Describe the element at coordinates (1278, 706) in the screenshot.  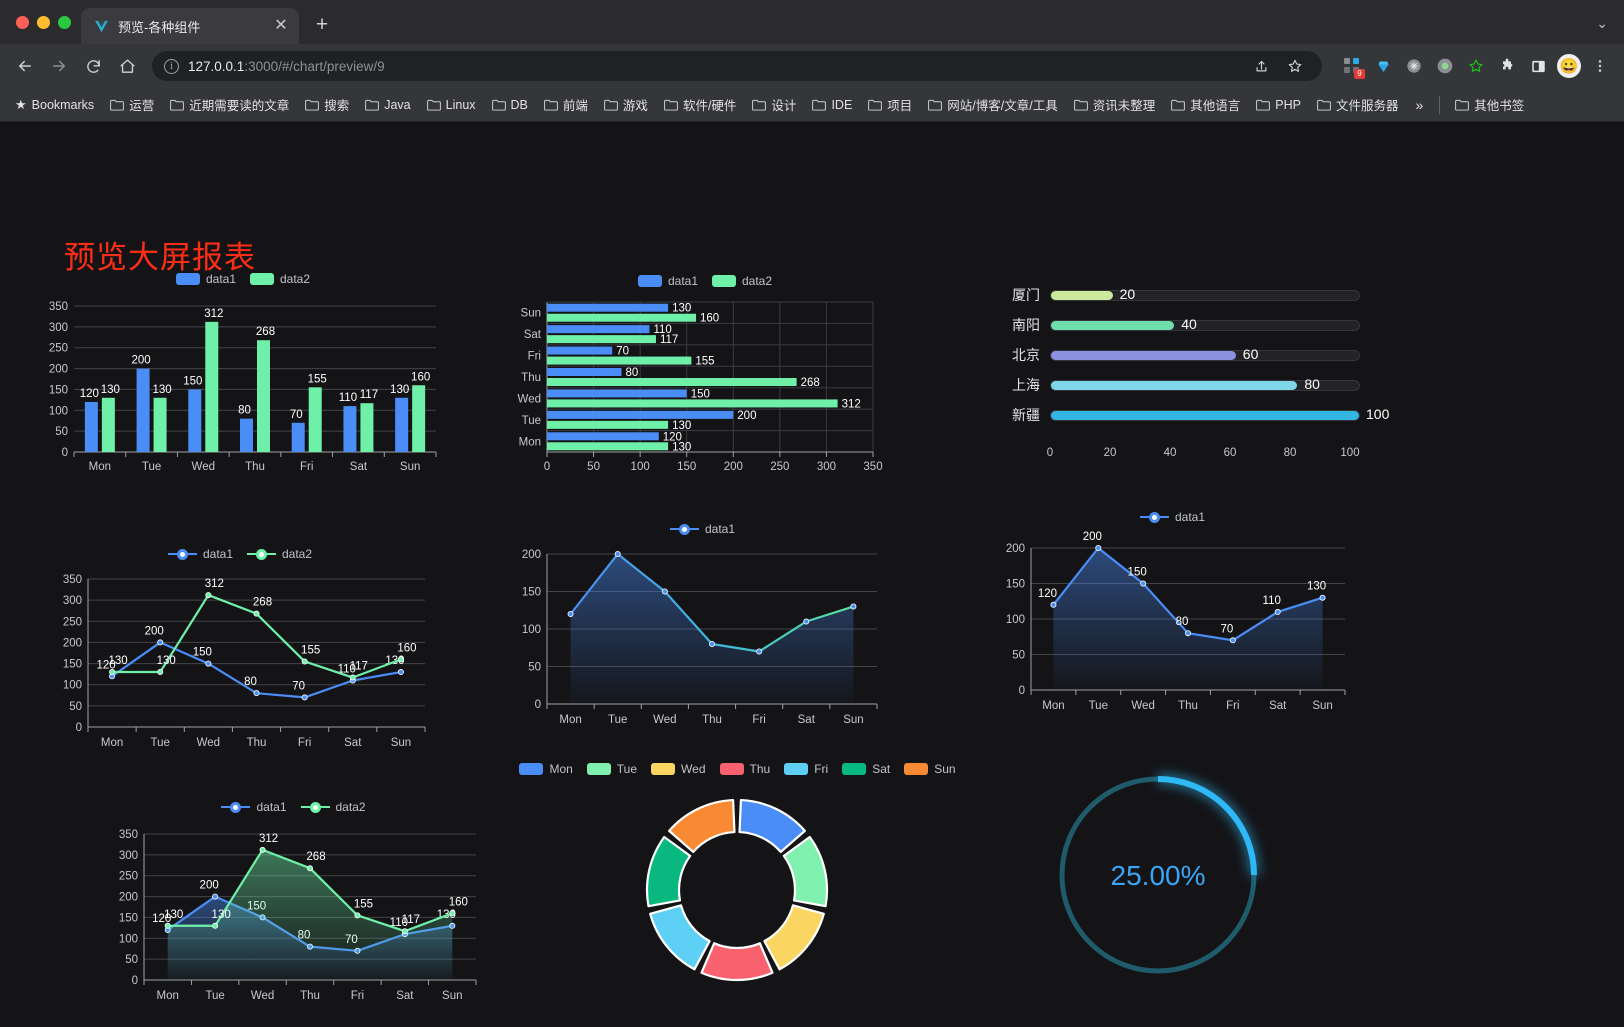
I see `svg-text: Sat` at that location.